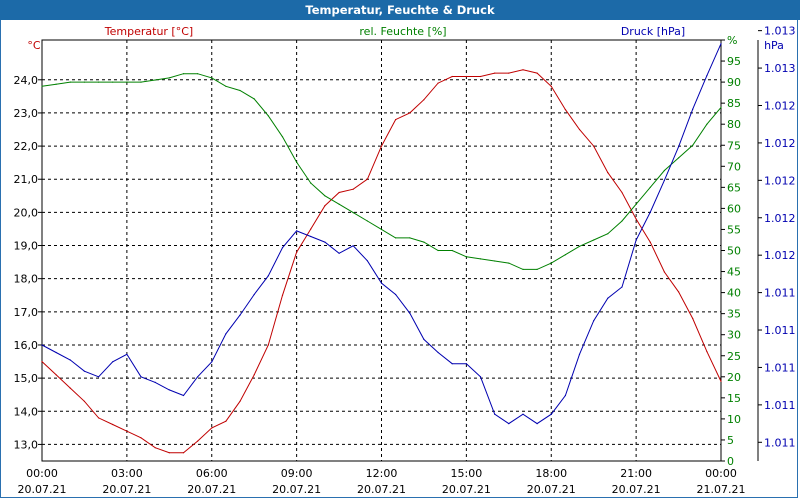 Image resolution: width=800 pixels, height=500 pixels. I want to click on humidity-tick-label: 65, so click(734, 187).